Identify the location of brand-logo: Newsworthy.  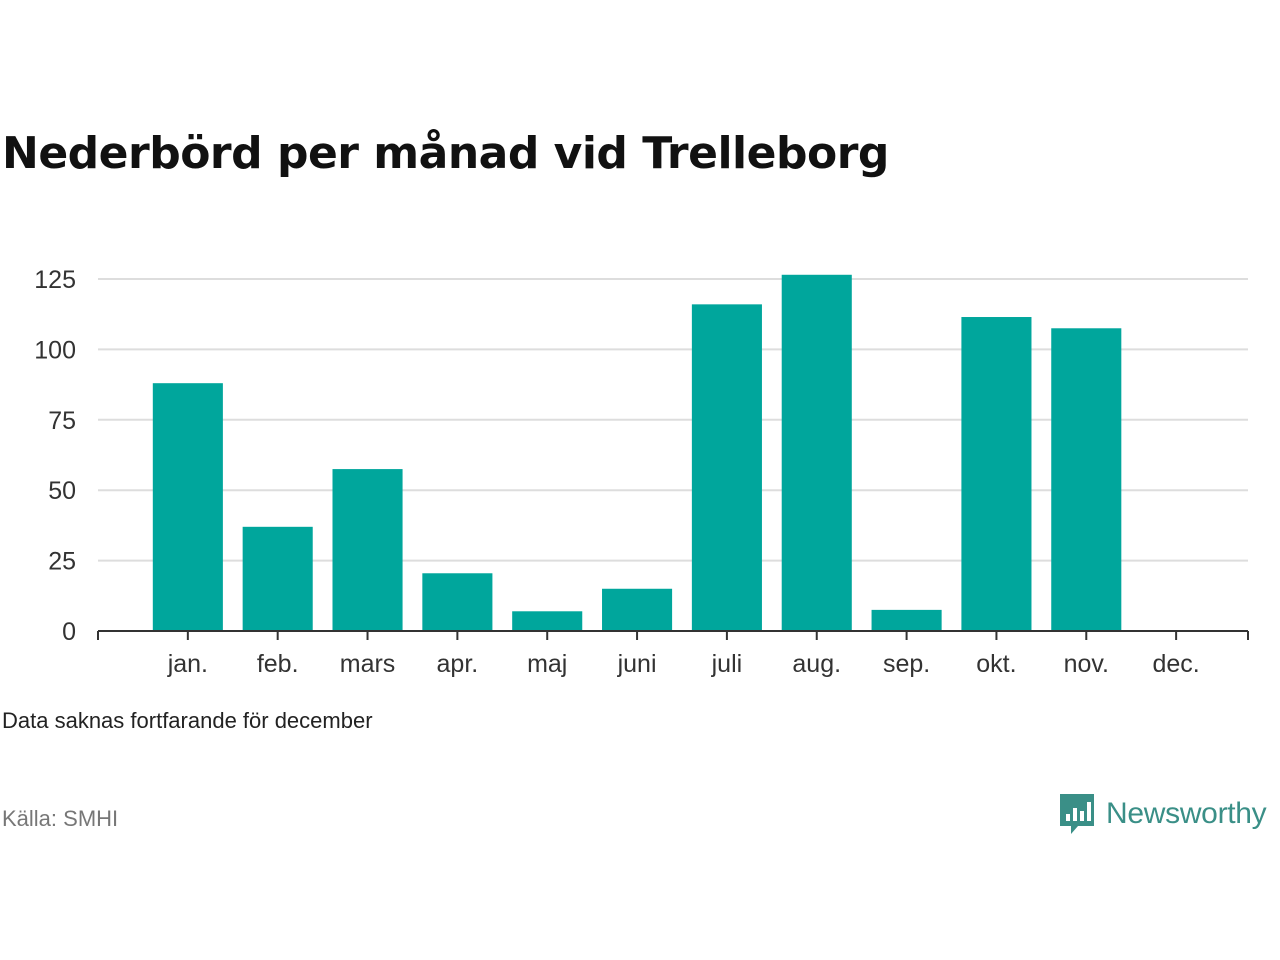
(1162, 814).